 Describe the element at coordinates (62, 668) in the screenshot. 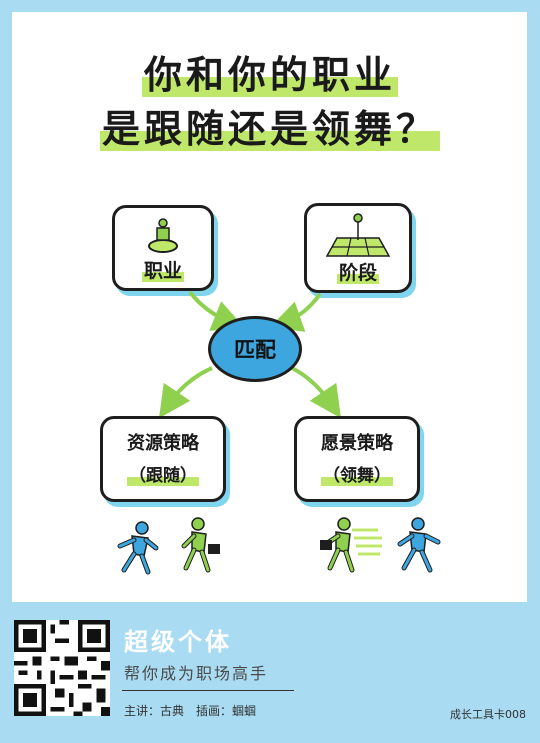

I see `qr-code-icon` at that location.